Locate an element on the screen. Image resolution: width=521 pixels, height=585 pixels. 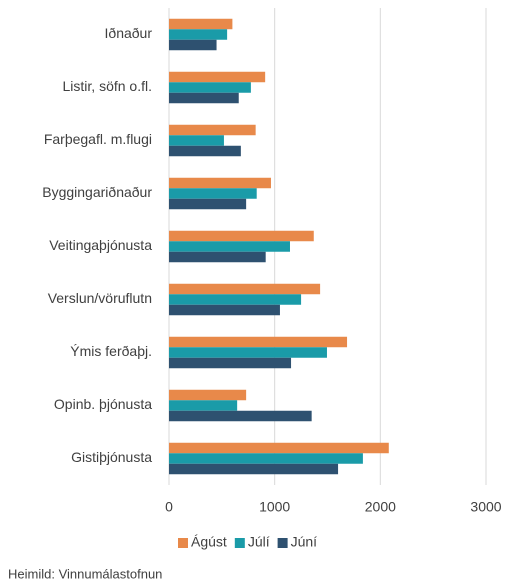
y-tick-label: Opinb. þjónusta is located at coordinates (103, 404).